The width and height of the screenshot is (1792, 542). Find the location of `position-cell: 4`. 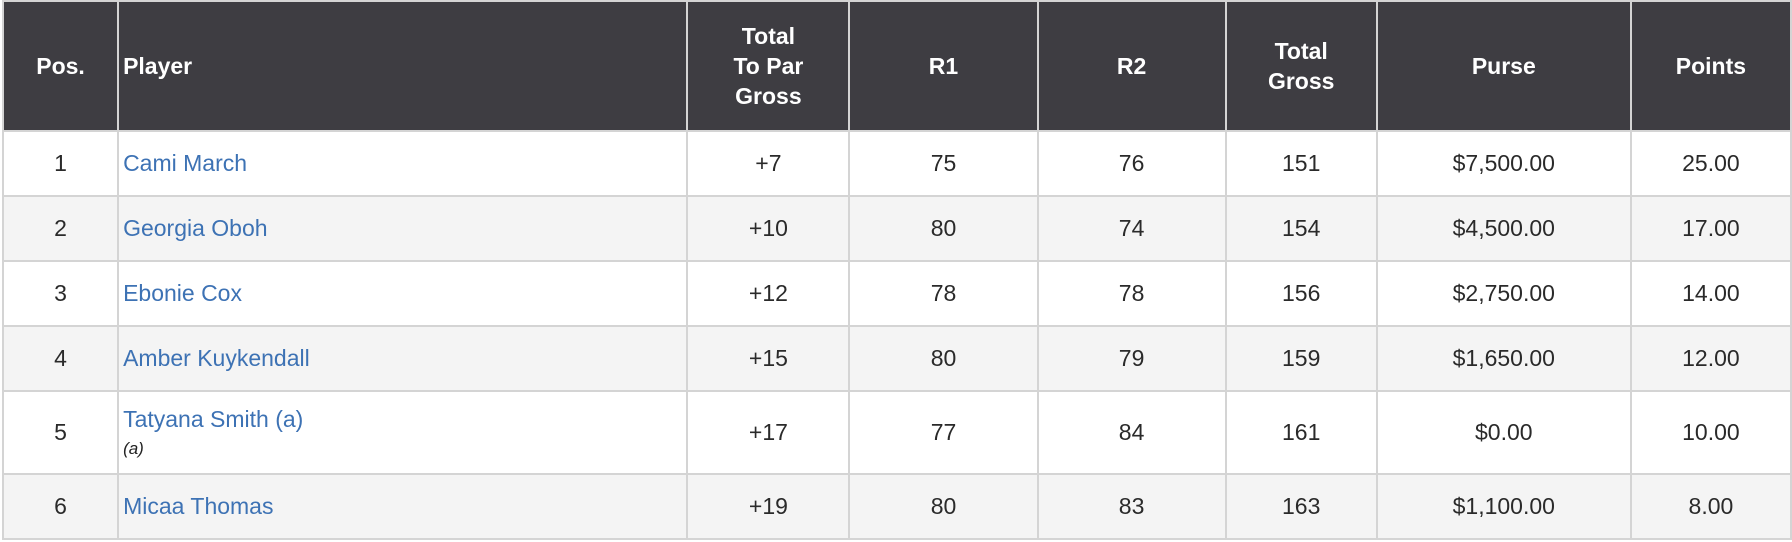

position-cell: 4 is located at coordinates (60, 358).